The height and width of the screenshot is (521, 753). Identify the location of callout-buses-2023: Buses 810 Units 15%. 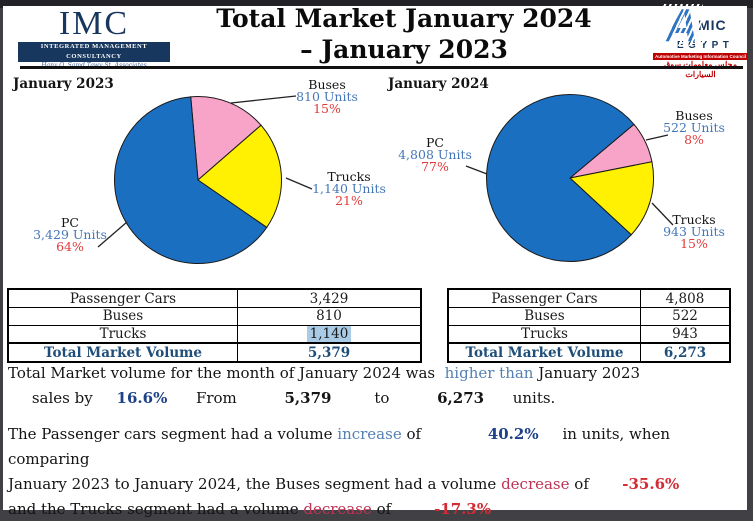
(327, 96).